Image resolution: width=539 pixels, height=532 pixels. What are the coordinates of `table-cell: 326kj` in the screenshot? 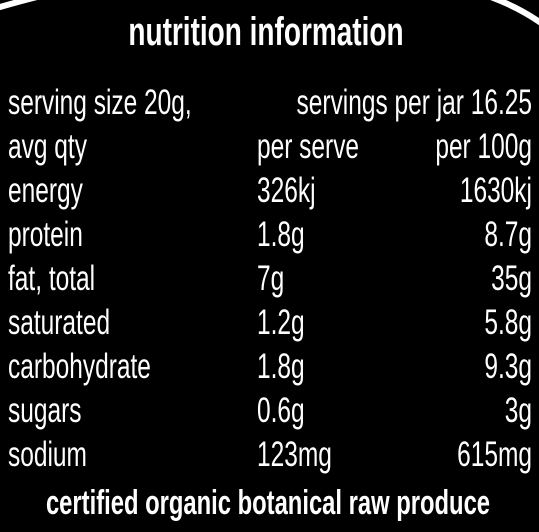 It's located at (286, 191).